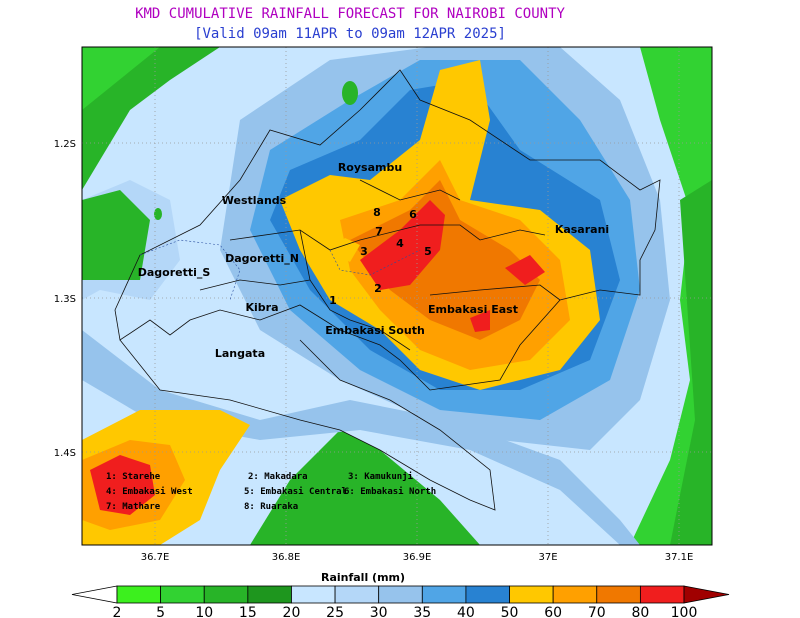 The height and width of the screenshot is (618, 800). What do you see at coordinates (640, 611) in the screenshot?
I see `colorbar-tick-label: 80` at bounding box center [640, 611].